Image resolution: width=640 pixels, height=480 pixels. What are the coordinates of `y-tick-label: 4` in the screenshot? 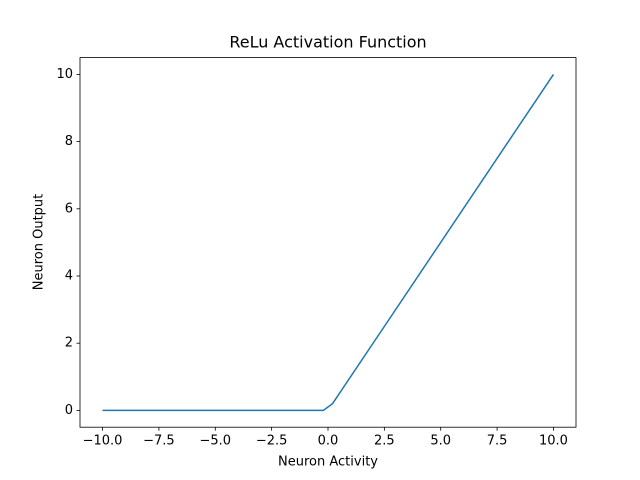 It's located at (69, 276).